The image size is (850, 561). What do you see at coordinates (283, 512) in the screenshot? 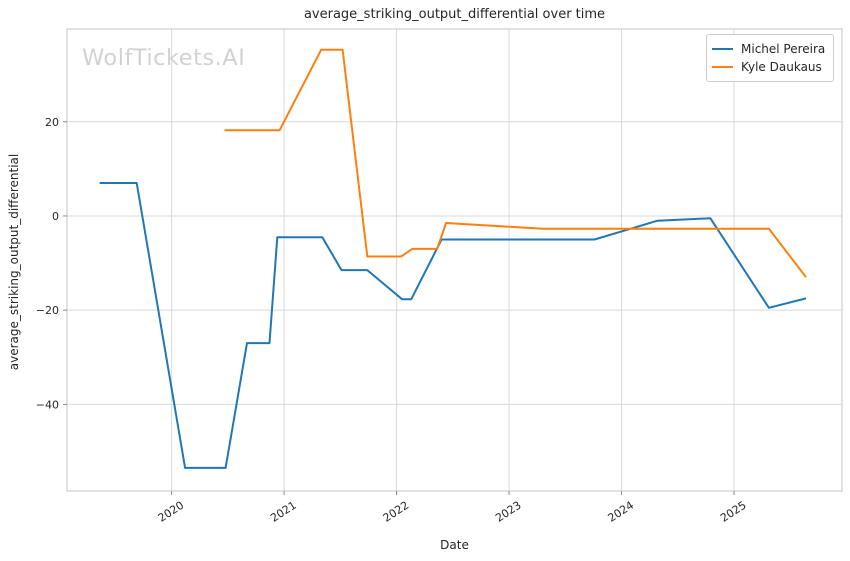
I see `x-tick-label: 2021` at bounding box center [283, 512].